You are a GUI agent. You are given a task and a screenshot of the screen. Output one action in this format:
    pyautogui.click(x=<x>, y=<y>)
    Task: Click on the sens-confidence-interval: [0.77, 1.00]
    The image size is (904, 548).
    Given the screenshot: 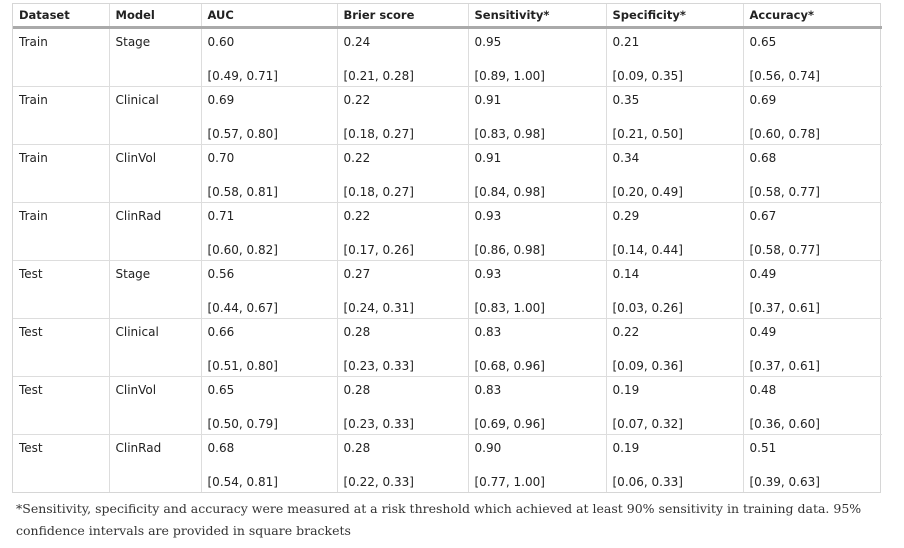 What is the action you would take?
    pyautogui.click(x=509, y=482)
    